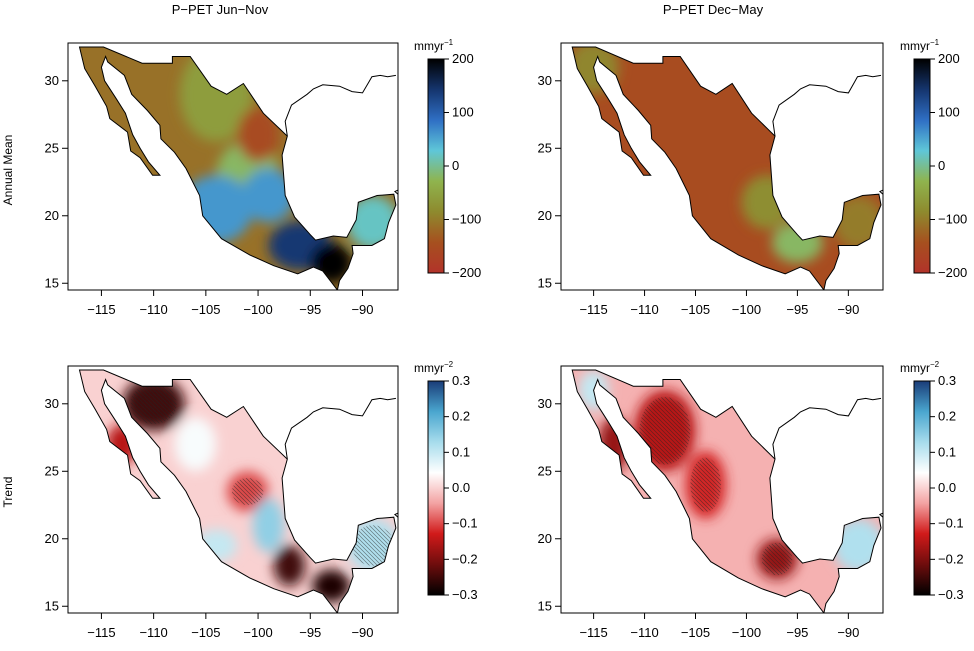 The image size is (974, 651). Describe the element at coordinates (220, 9) in the screenshot. I see `column-title-jun-nov: P−PET Jun−Nov` at that location.